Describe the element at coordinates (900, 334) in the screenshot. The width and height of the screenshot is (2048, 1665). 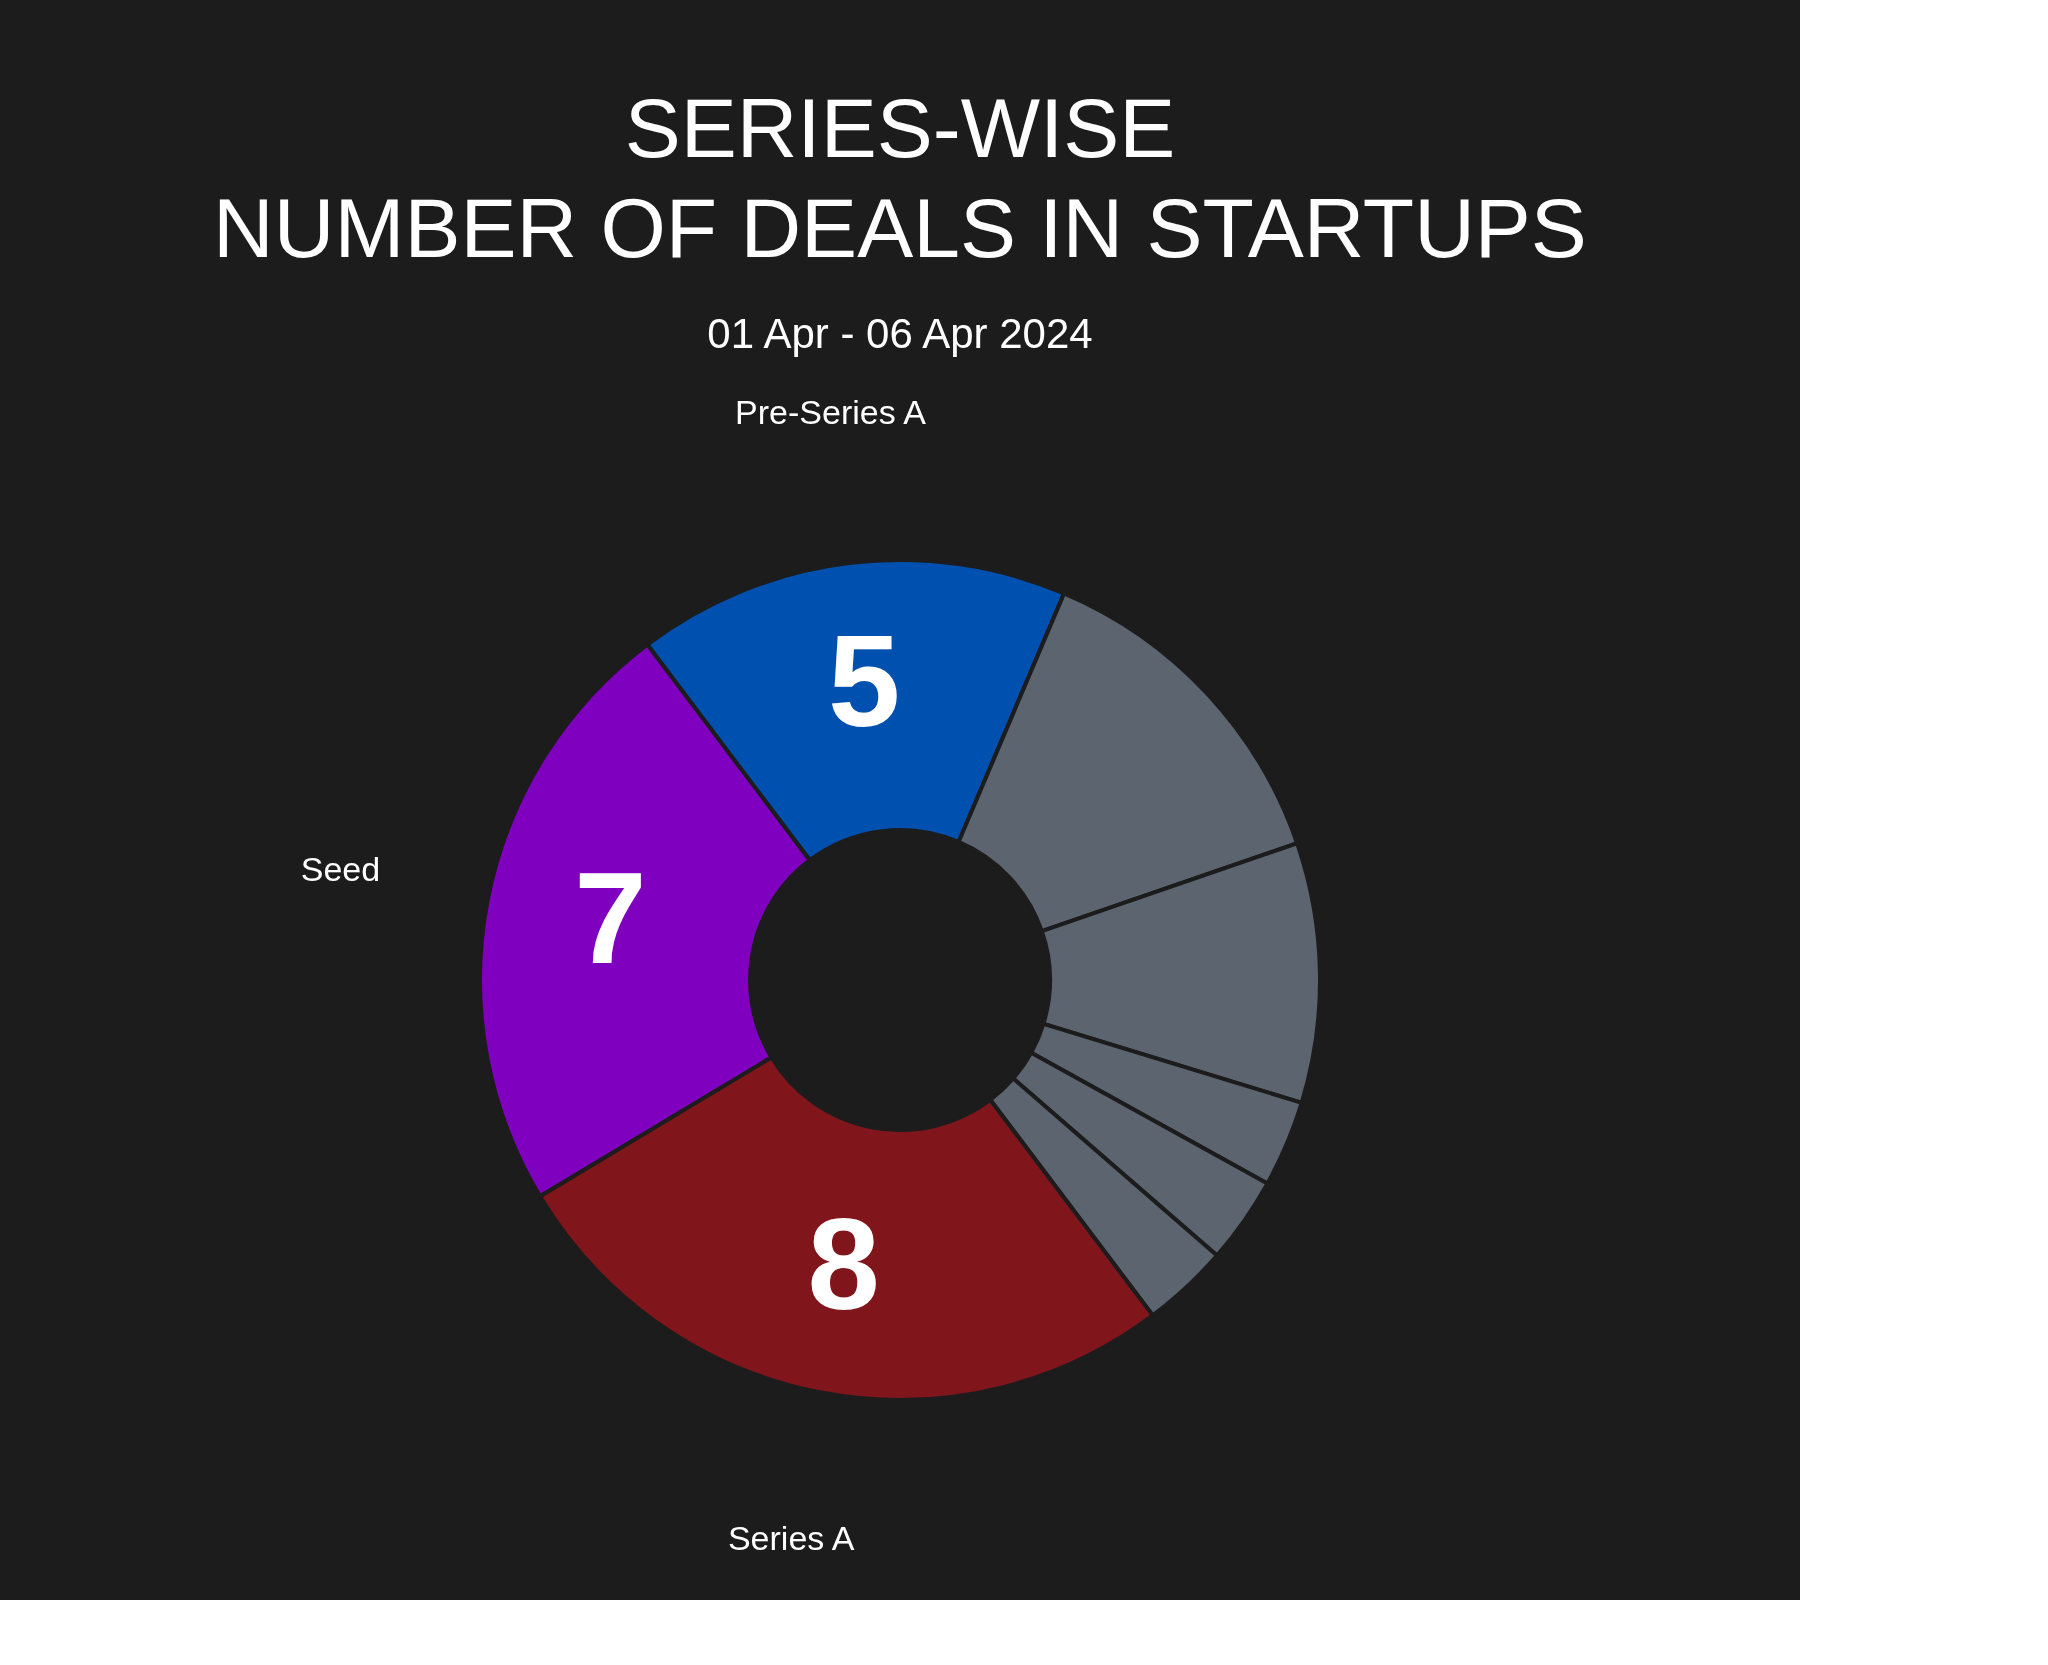
I see `chart-subtitle: 01 Apr - 06 Apr 2024` at that location.